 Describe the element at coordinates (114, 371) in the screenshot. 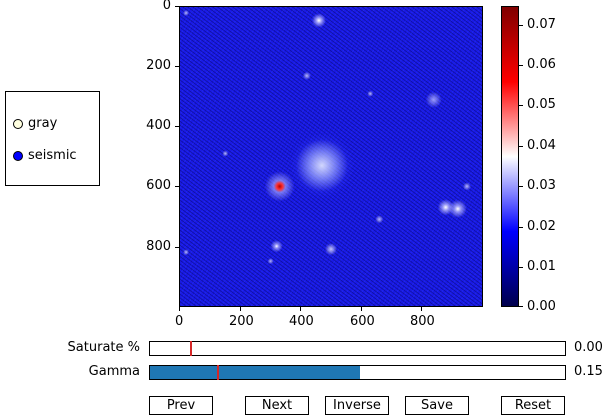

I see `gamma-slider-label: Gamma` at that location.